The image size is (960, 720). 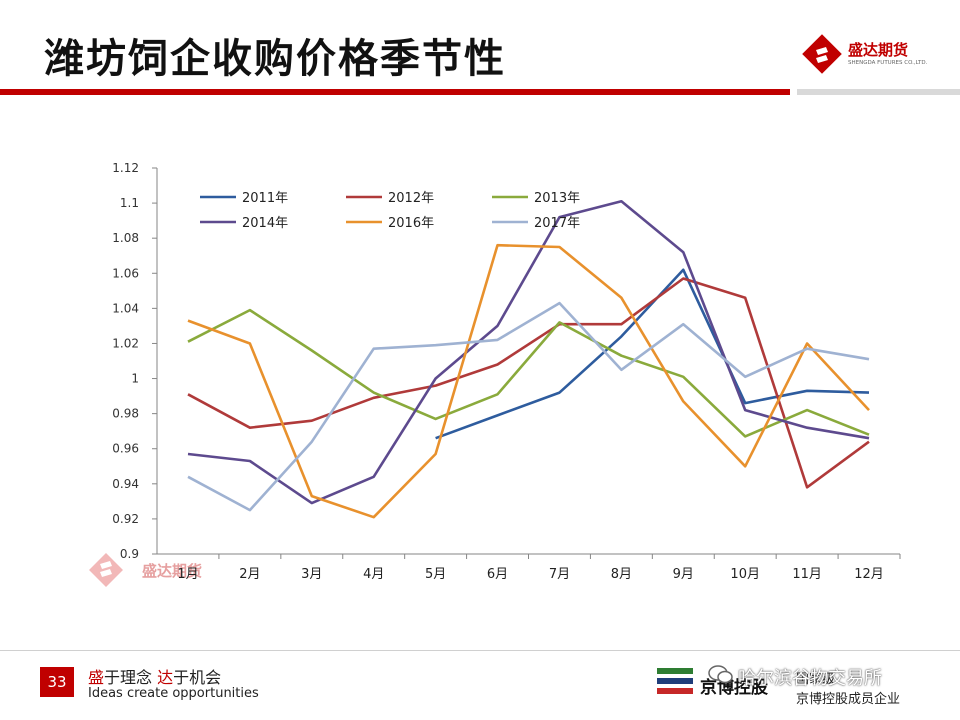 What do you see at coordinates (734, 688) in the screenshot?
I see `partner-name: 京博控股` at bounding box center [734, 688].